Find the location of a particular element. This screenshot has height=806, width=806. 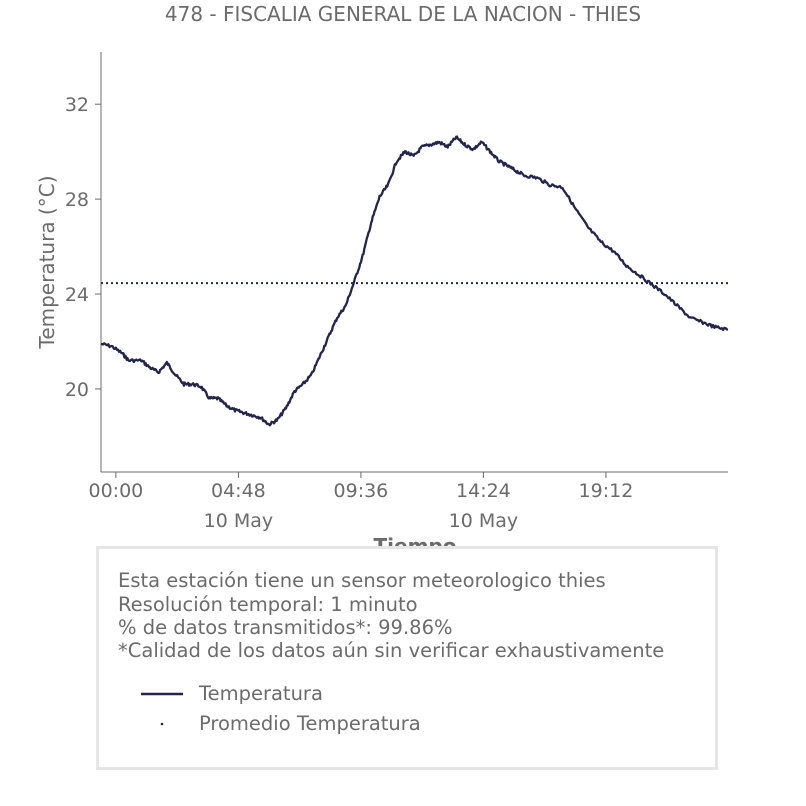

legend-dotted-line-icon is located at coordinates (162, 724).